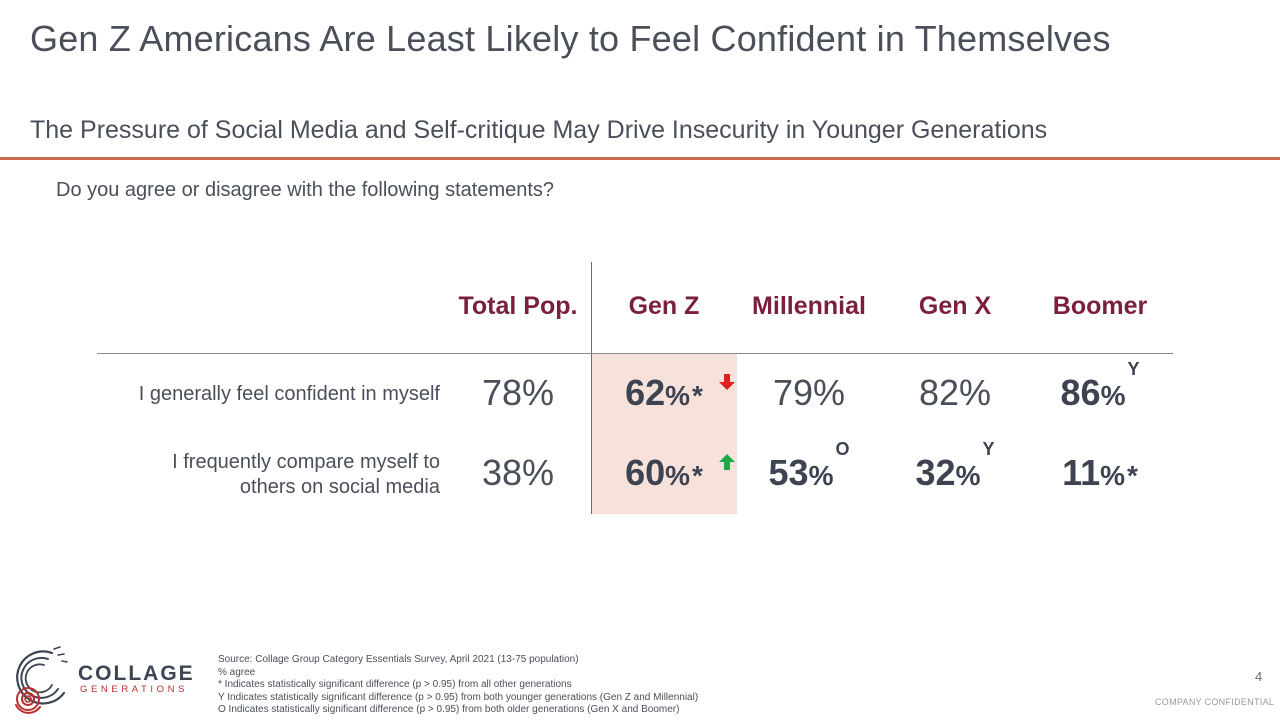 Image resolution: width=1280 pixels, height=720 pixels. I want to click on table-cell: 62%*, so click(664, 393).